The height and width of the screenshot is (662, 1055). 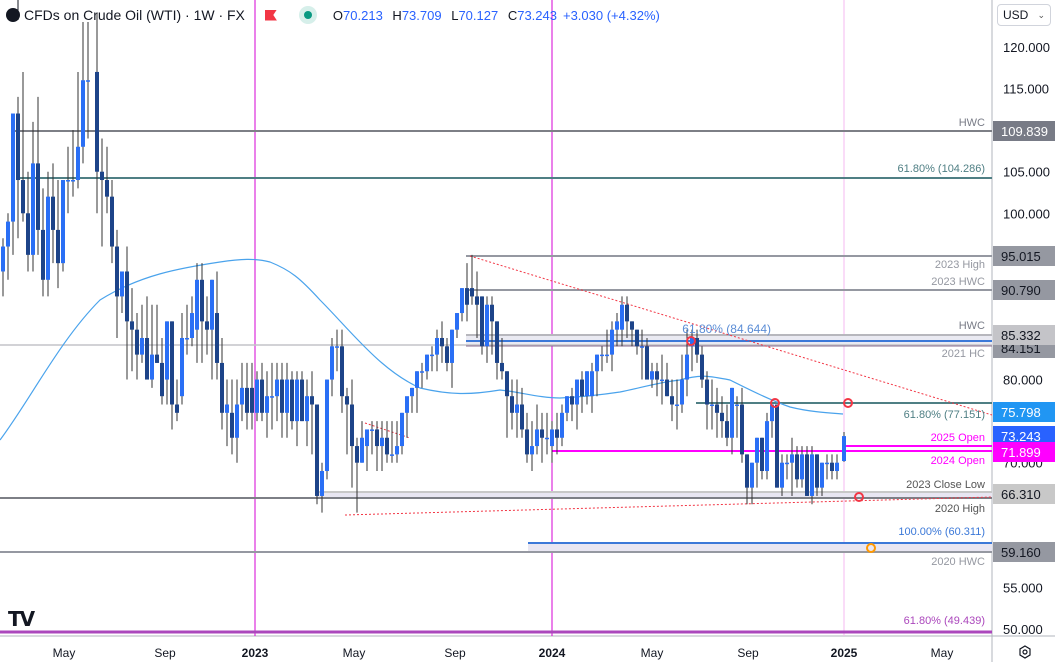 What do you see at coordinates (963, 354) in the screenshot?
I see `label-2021-hc: 2021 HC` at bounding box center [963, 354].